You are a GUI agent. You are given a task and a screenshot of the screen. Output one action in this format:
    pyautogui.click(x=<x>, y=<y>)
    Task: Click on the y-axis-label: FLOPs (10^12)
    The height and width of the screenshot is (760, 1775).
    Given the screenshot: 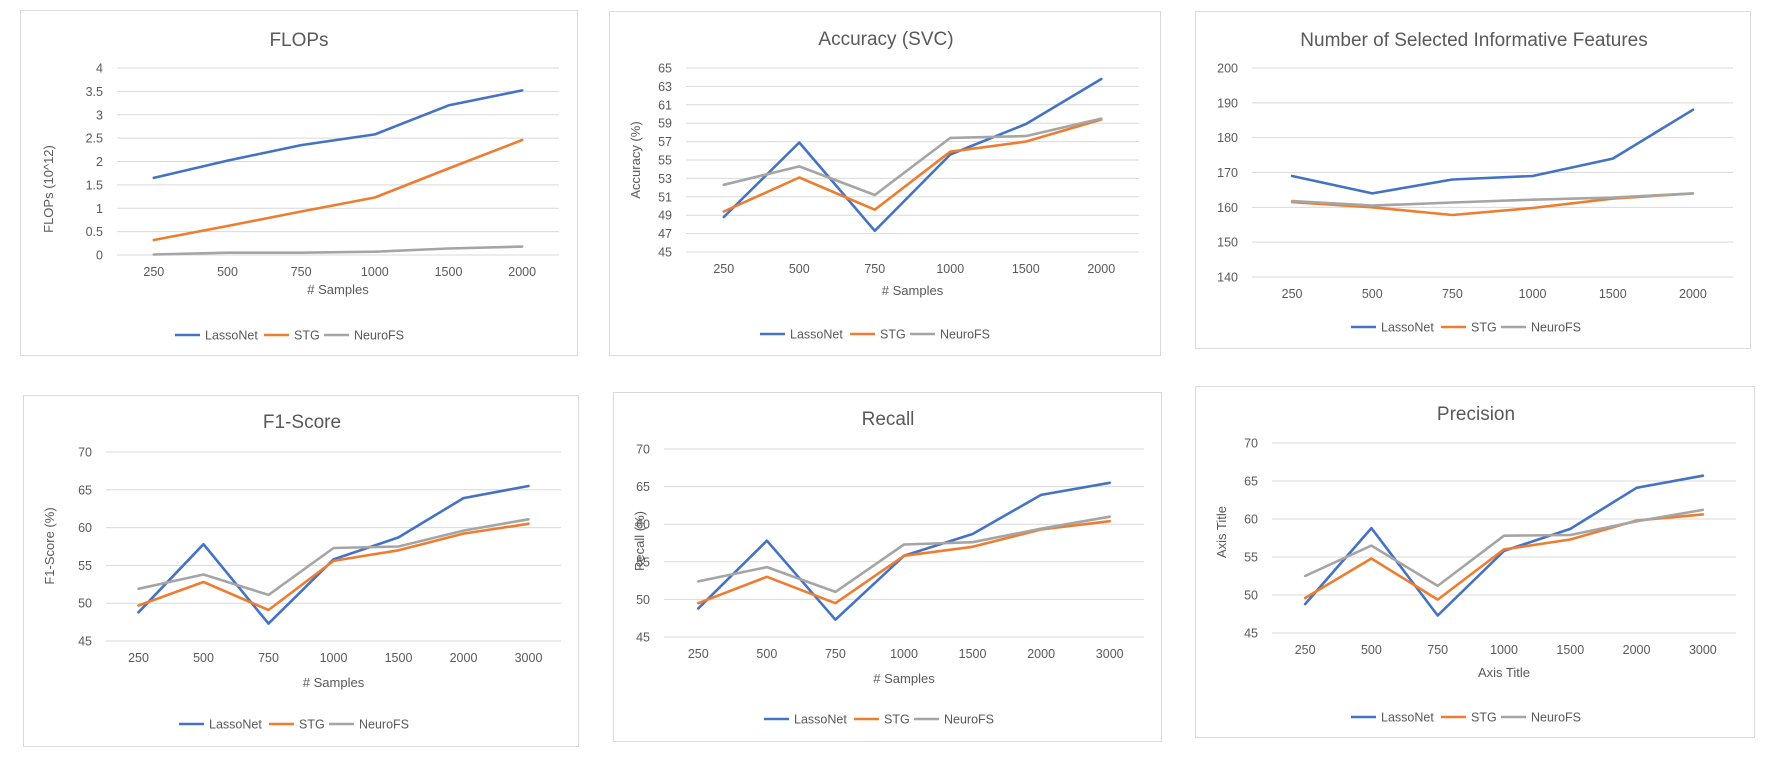 What is the action you would take?
    pyautogui.click(x=48, y=189)
    